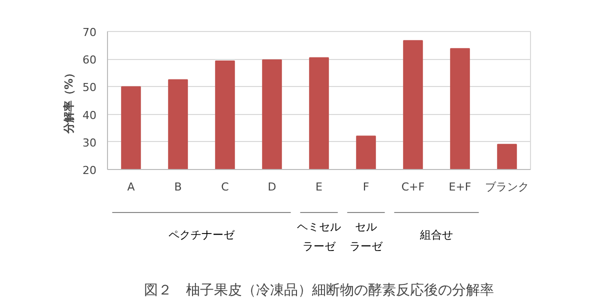 Image resolution: width=600 pixels, height=303 pixels. What do you see at coordinates (366, 227) in the screenshot?
I see `text: セル` at bounding box center [366, 227].